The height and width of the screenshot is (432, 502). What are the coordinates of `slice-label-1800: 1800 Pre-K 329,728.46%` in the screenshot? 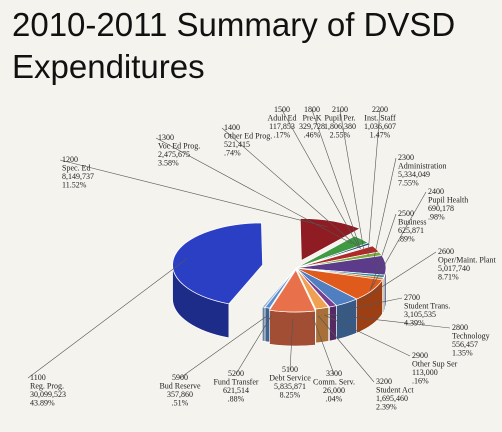 It's located at (312, 122).